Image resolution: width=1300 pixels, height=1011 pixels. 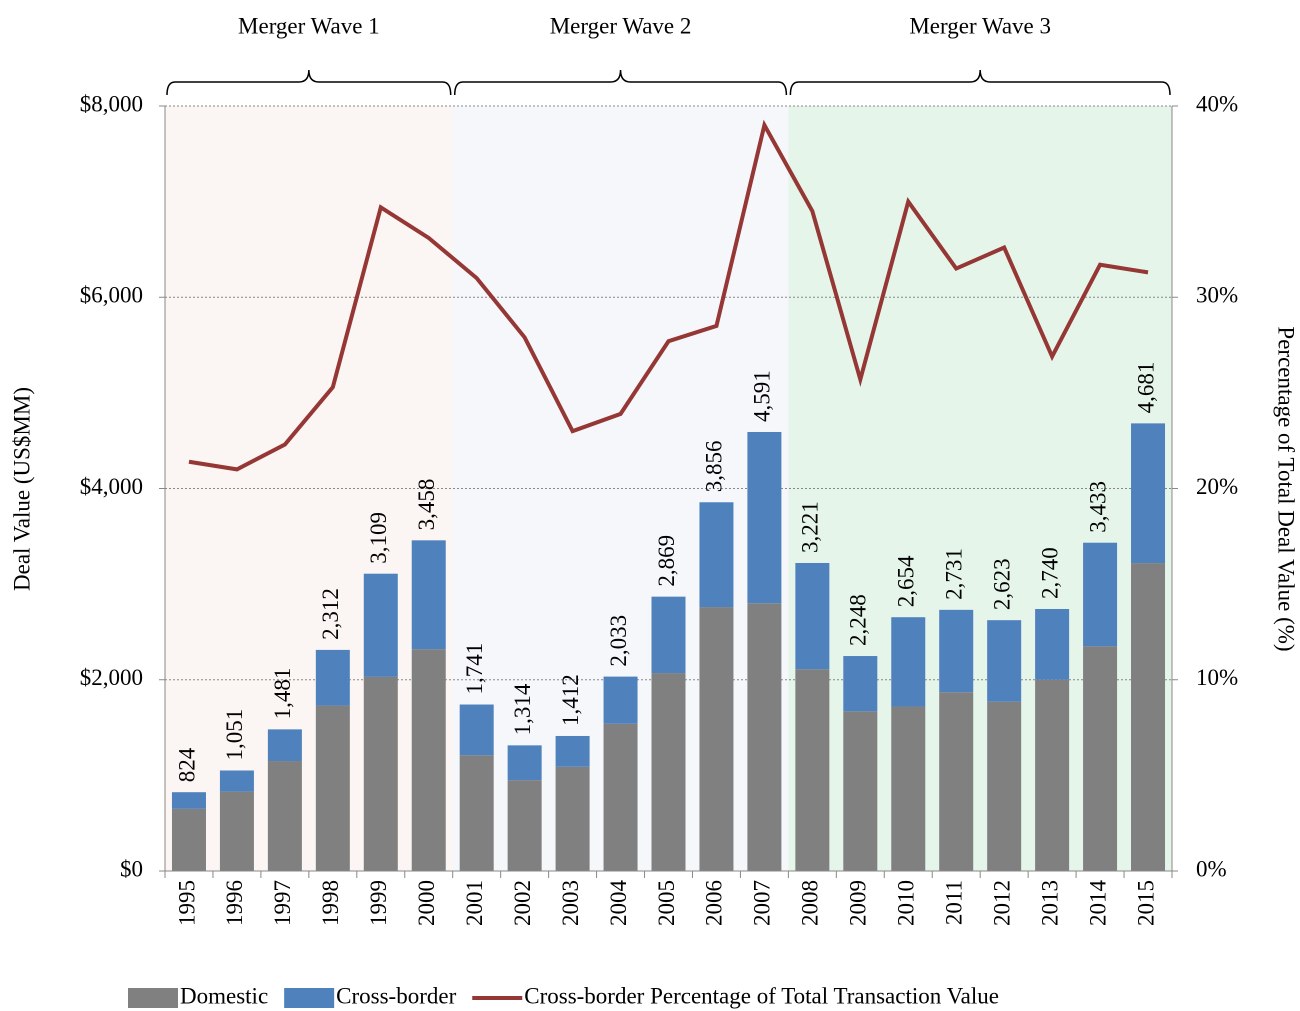 What do you see at coordinates (1097, 903) in the screenshot?
I see `x-tick-label: 2014` at bounding box center [1097, 903].